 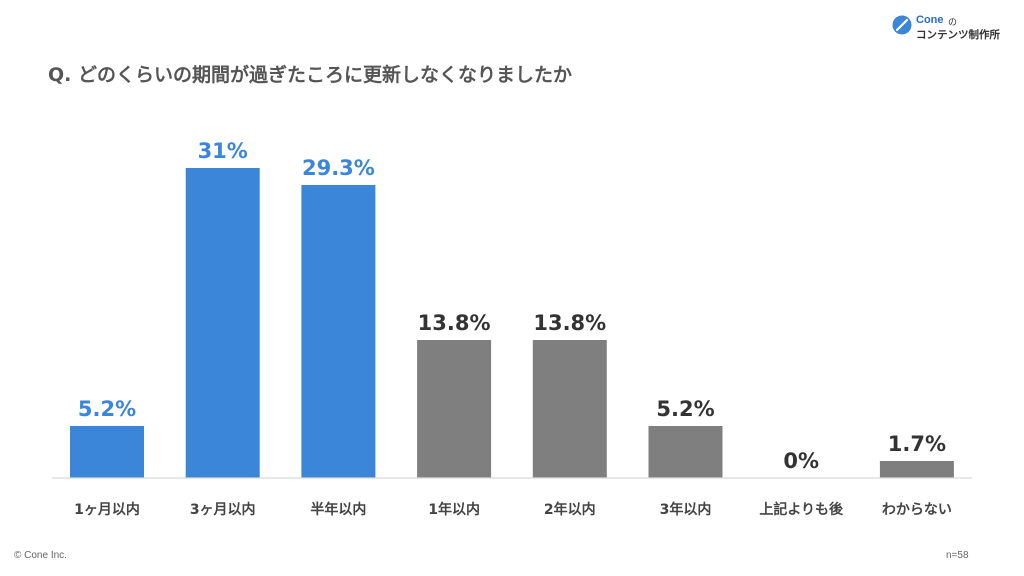 I want to click on brand-name-no: の, so click(x=953, y=23).